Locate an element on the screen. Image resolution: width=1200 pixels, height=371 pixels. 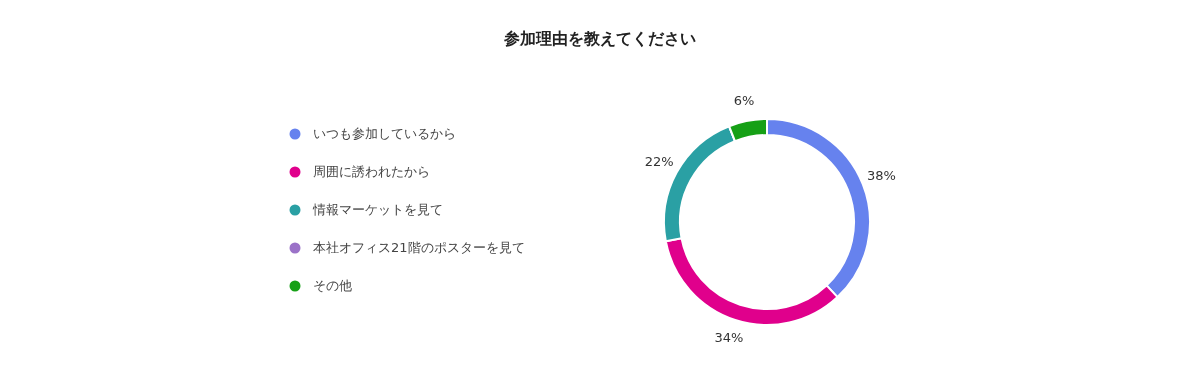
legend-label: いつも参加しているから is located at coordinates (384, 133).